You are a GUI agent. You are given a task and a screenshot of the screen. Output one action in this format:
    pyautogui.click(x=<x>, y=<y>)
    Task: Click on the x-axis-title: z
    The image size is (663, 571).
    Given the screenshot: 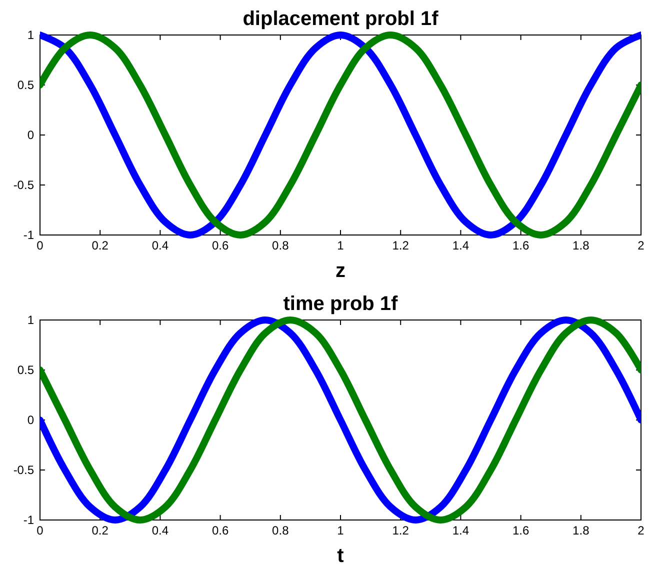 What is the action you would take?
    pyautogui.click(x=341, y=271)
    